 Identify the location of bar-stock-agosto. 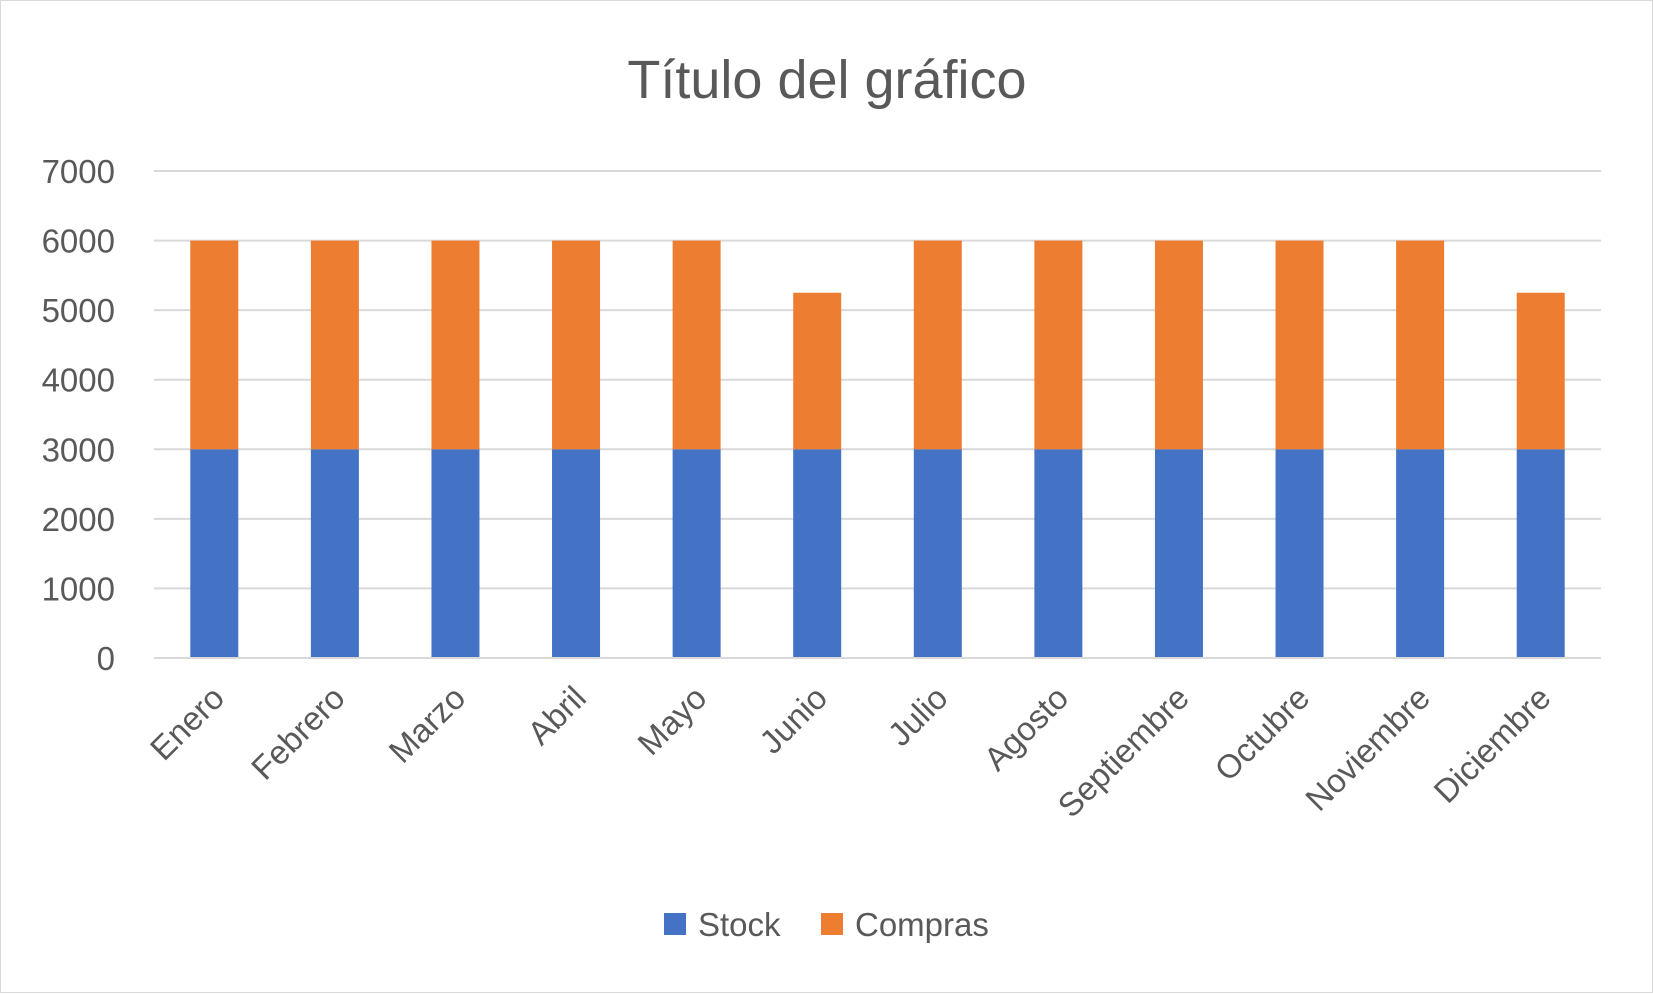
(1058, 553).